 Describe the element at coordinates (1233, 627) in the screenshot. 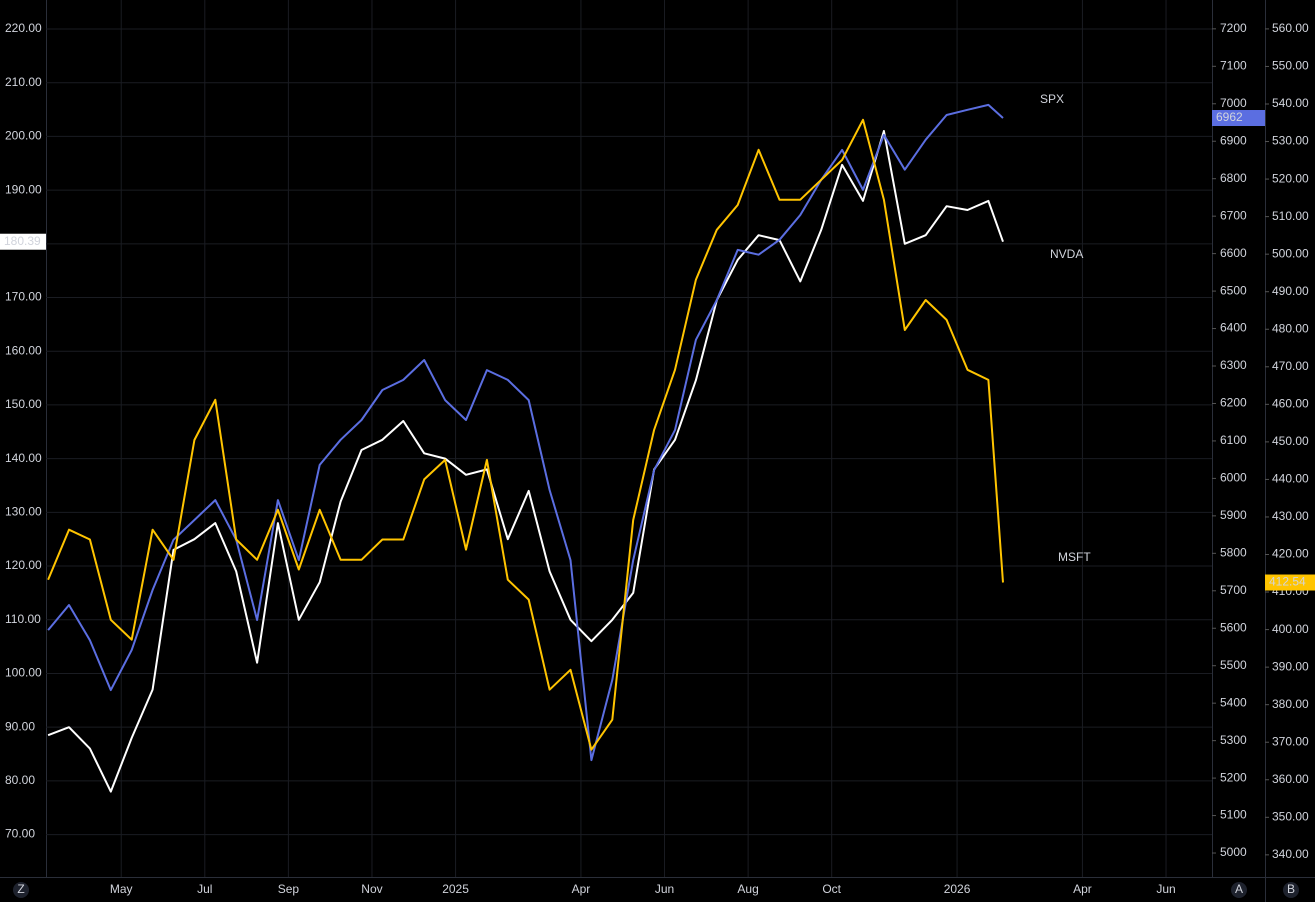

I see `y2-tick-label: 5600` at that location.